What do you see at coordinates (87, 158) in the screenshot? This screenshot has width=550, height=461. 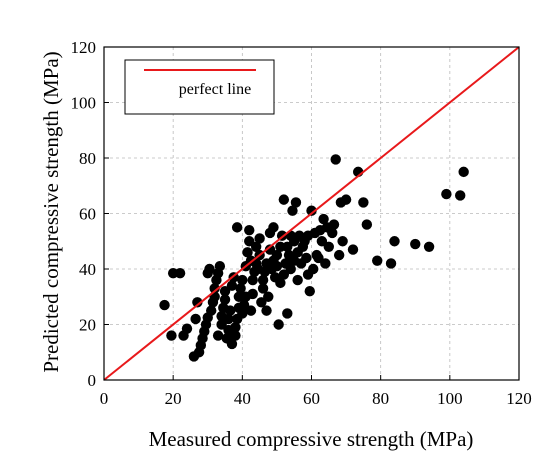 I see `y-tick-label: 80` at bounding box center [87, 158].